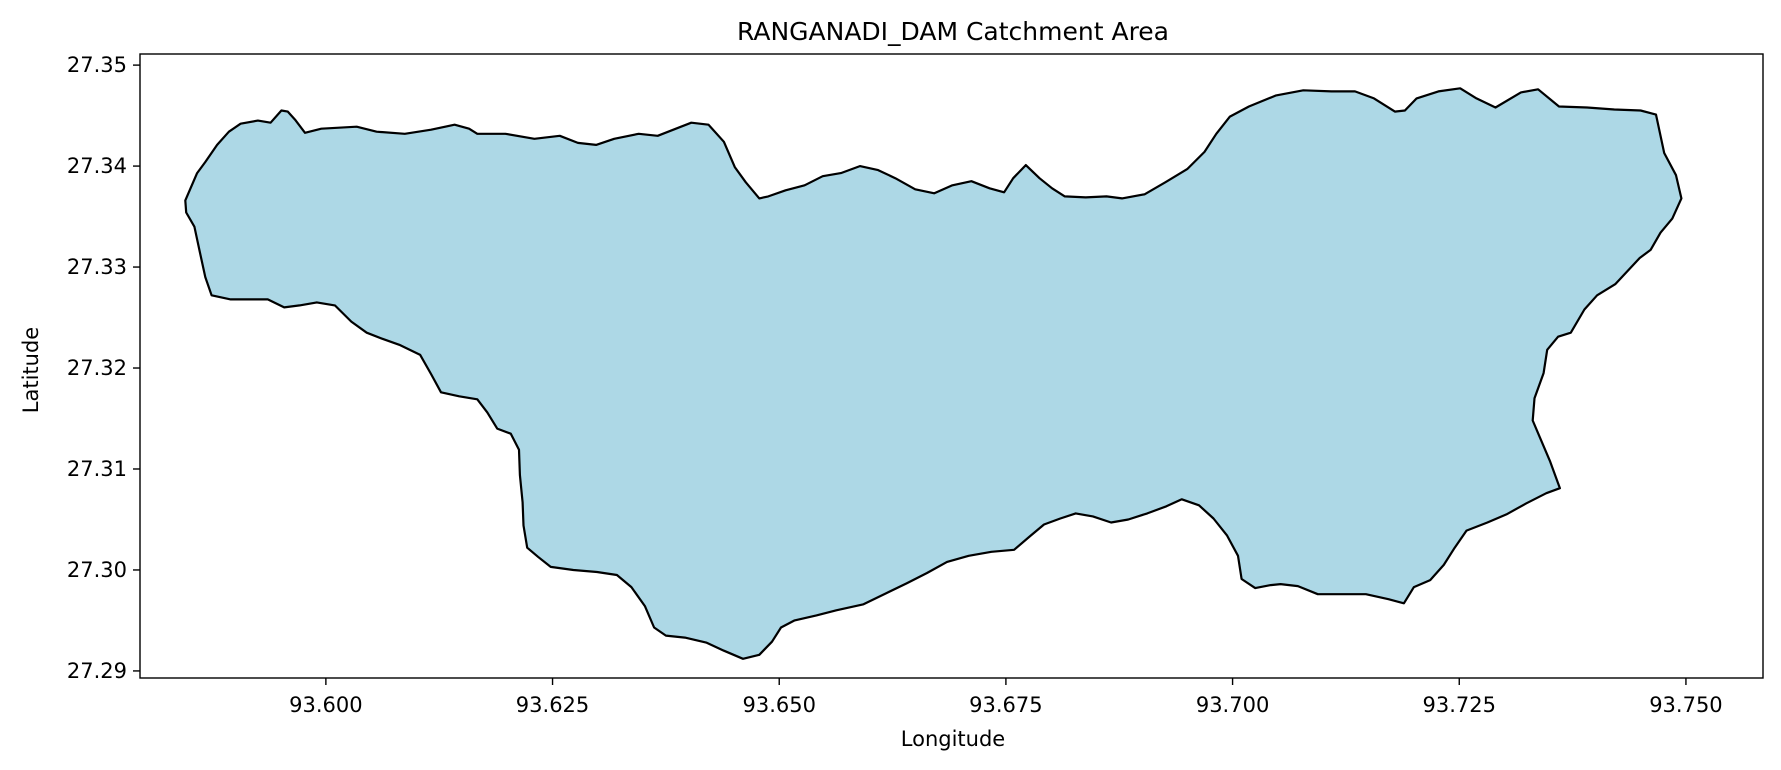 The height and width of the screenshot is (770, 1781). What do you see at coordinates (1685, 705) in the screenshot?
I see `x-tick-label: 93.750` at bounding box center [1685, 705].